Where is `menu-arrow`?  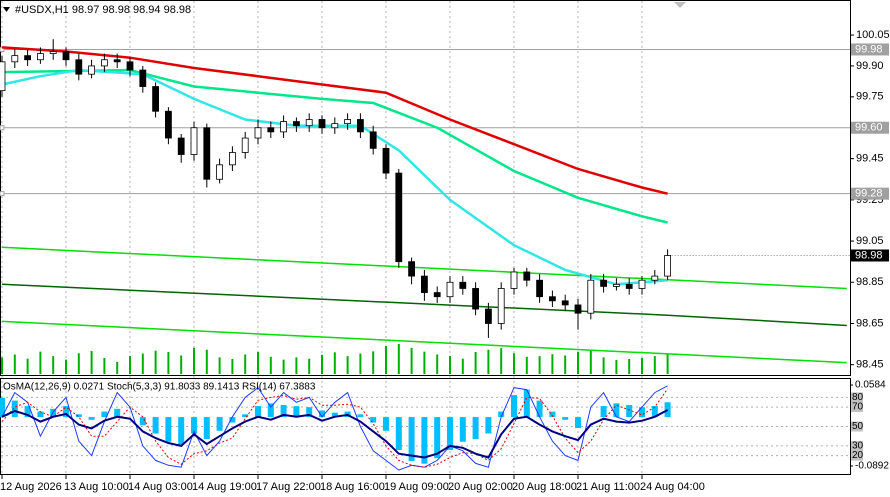
menu-arrow is located at coordinates (6, 9).